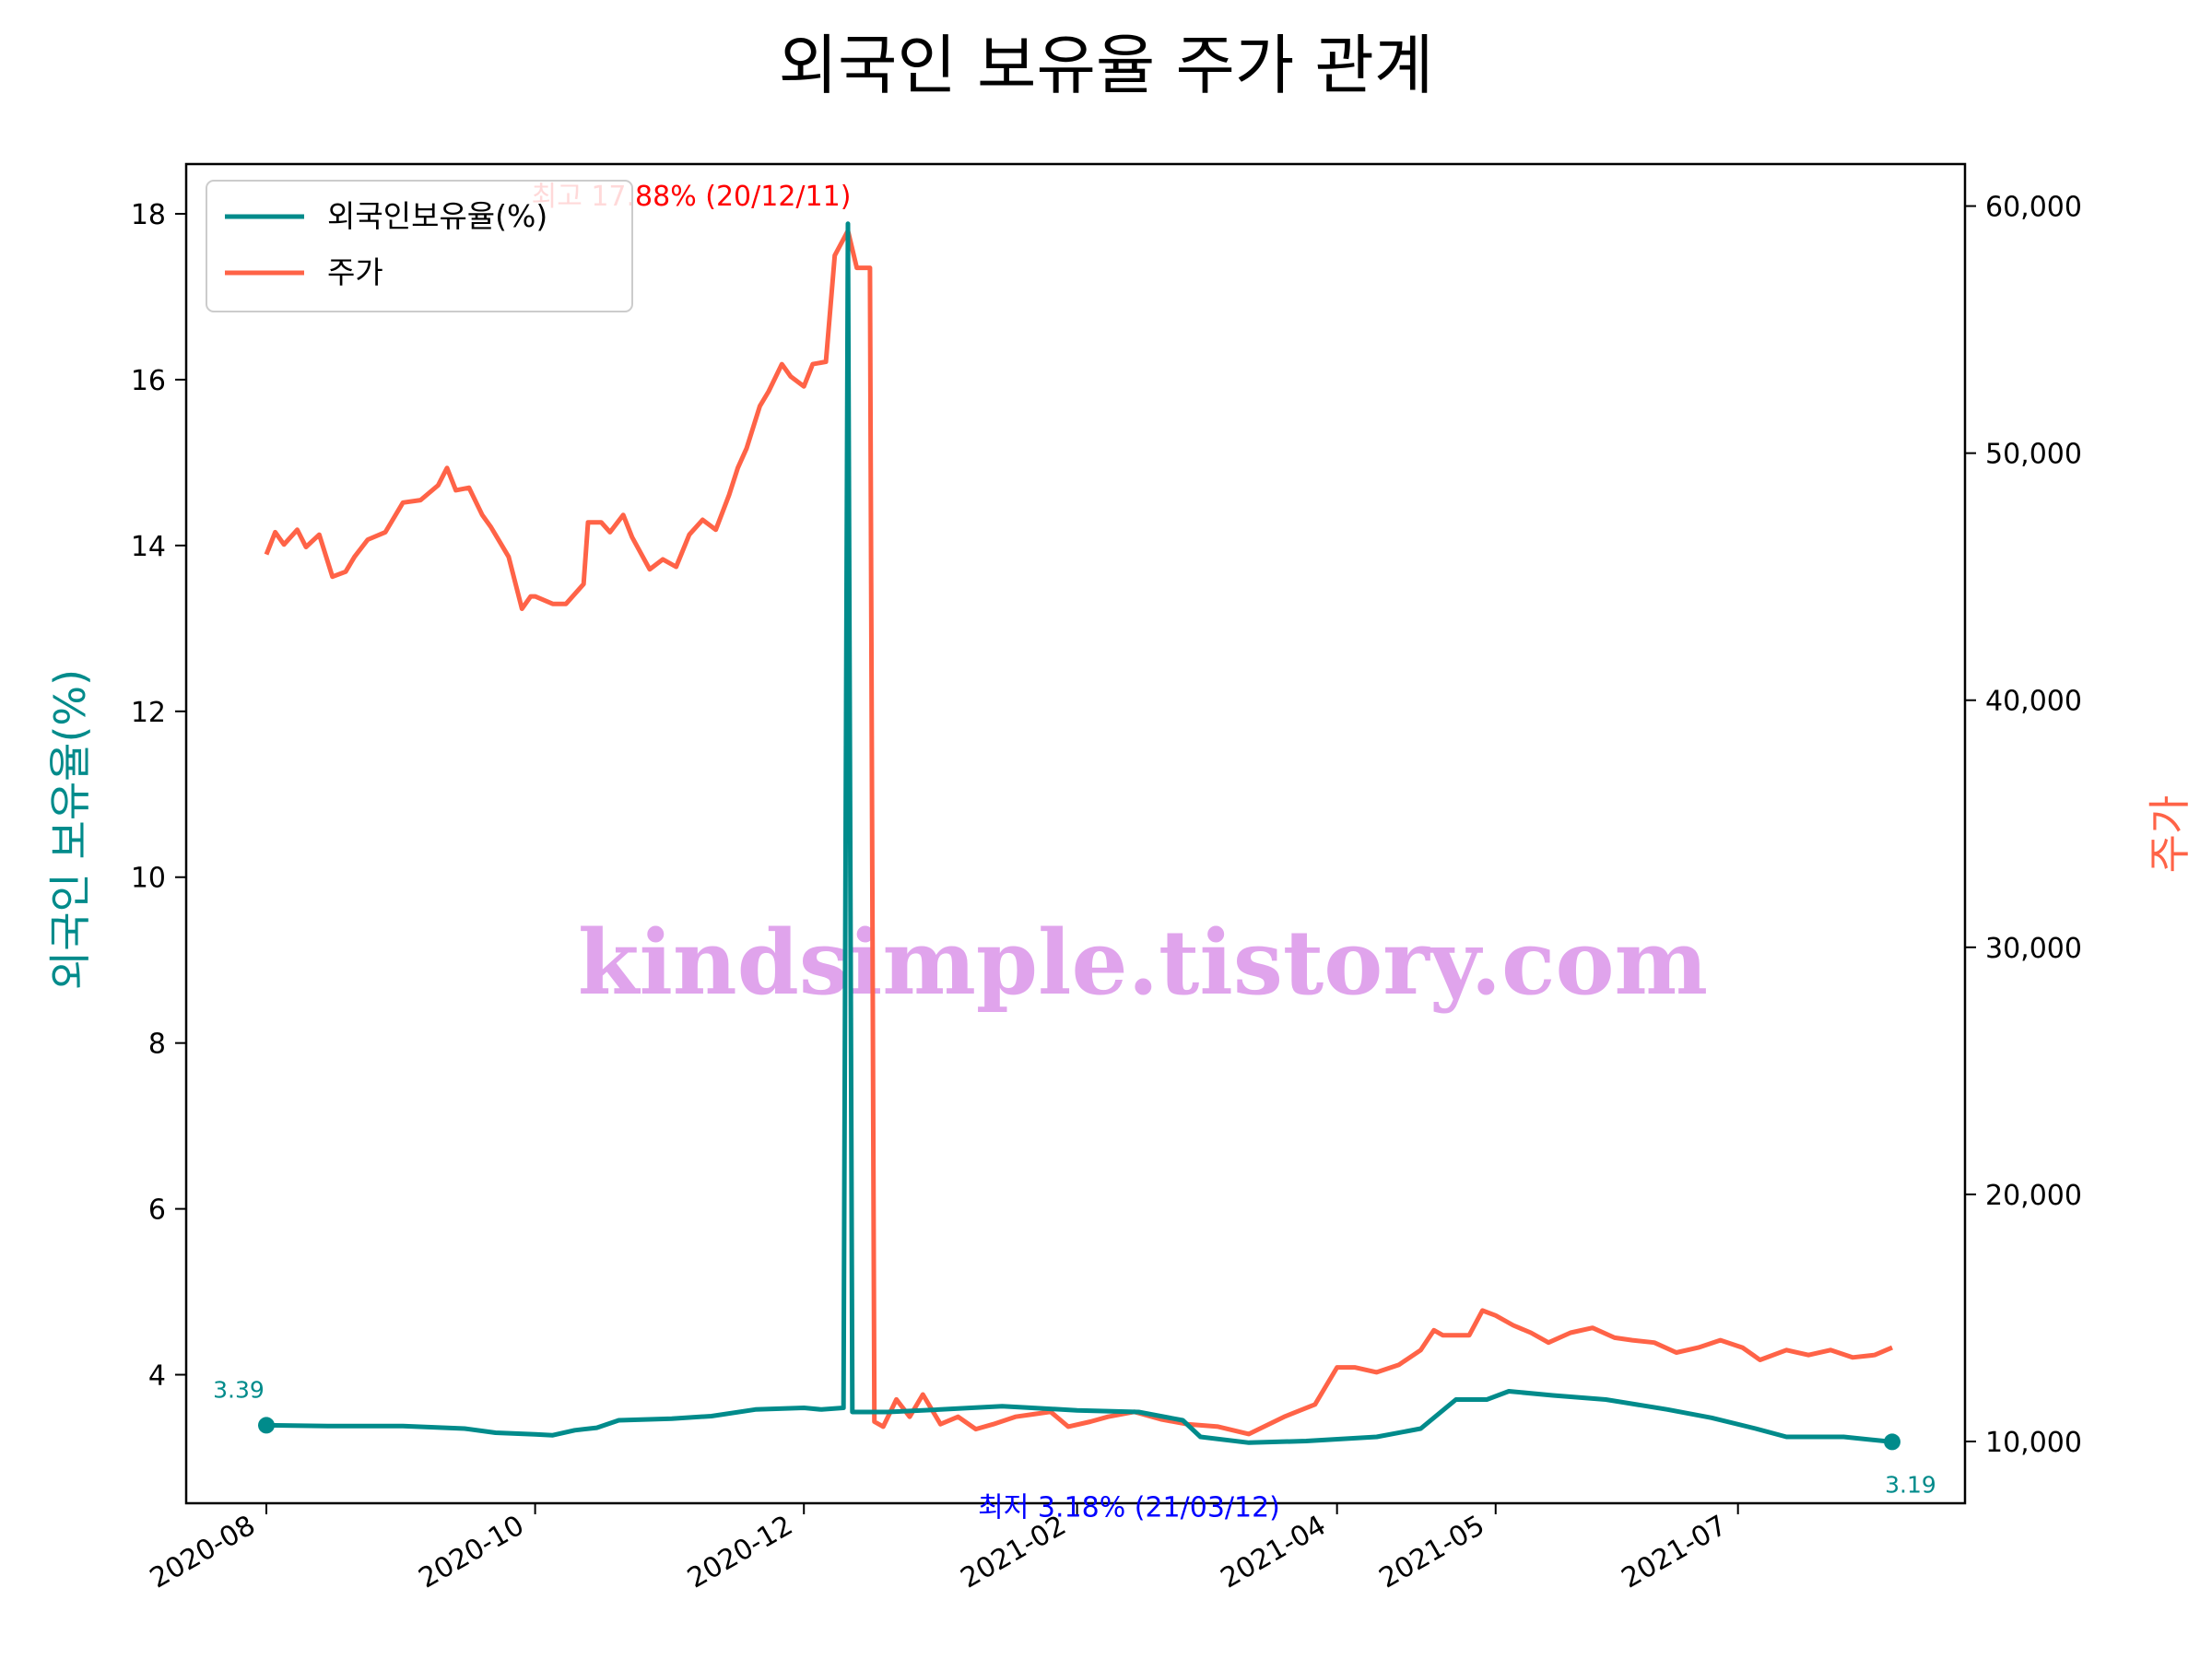 This screenshot has height=1659, width=2212. What do you see at coordinates (1910, 1484) in the screenshot?
I see `annotation-end-value: 3.19` at bounding box center [1910, 1484].